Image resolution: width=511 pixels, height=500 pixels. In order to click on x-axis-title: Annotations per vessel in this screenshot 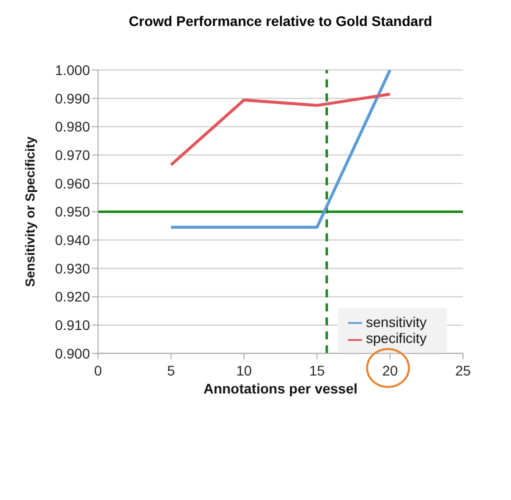, I will do `click(280, 388)`.